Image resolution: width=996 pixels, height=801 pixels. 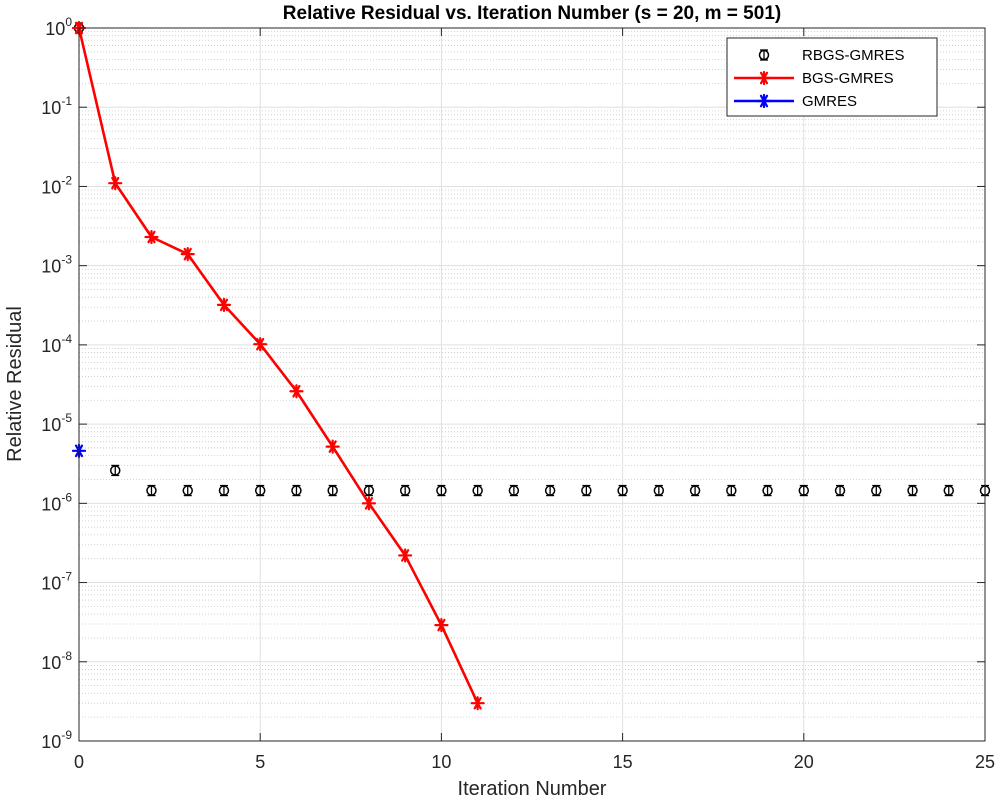 I want to click on legend-label-rbgs-gmres: RBGS-GMRES, so click(x=853, y=55).